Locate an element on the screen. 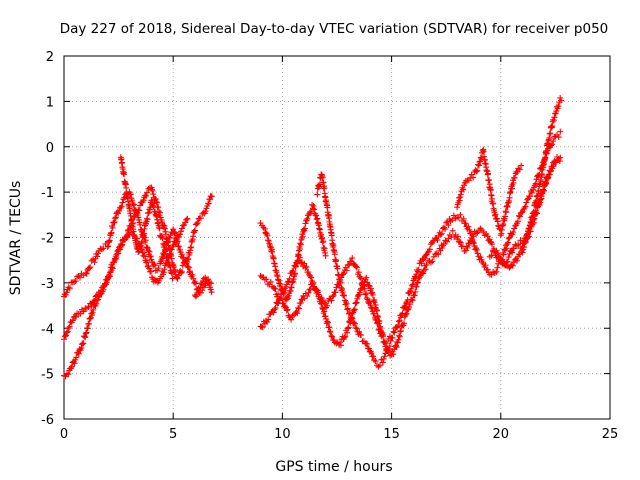 The image size is (640, 480). y-tick-label: 2 is located at coordinates (50, 57).